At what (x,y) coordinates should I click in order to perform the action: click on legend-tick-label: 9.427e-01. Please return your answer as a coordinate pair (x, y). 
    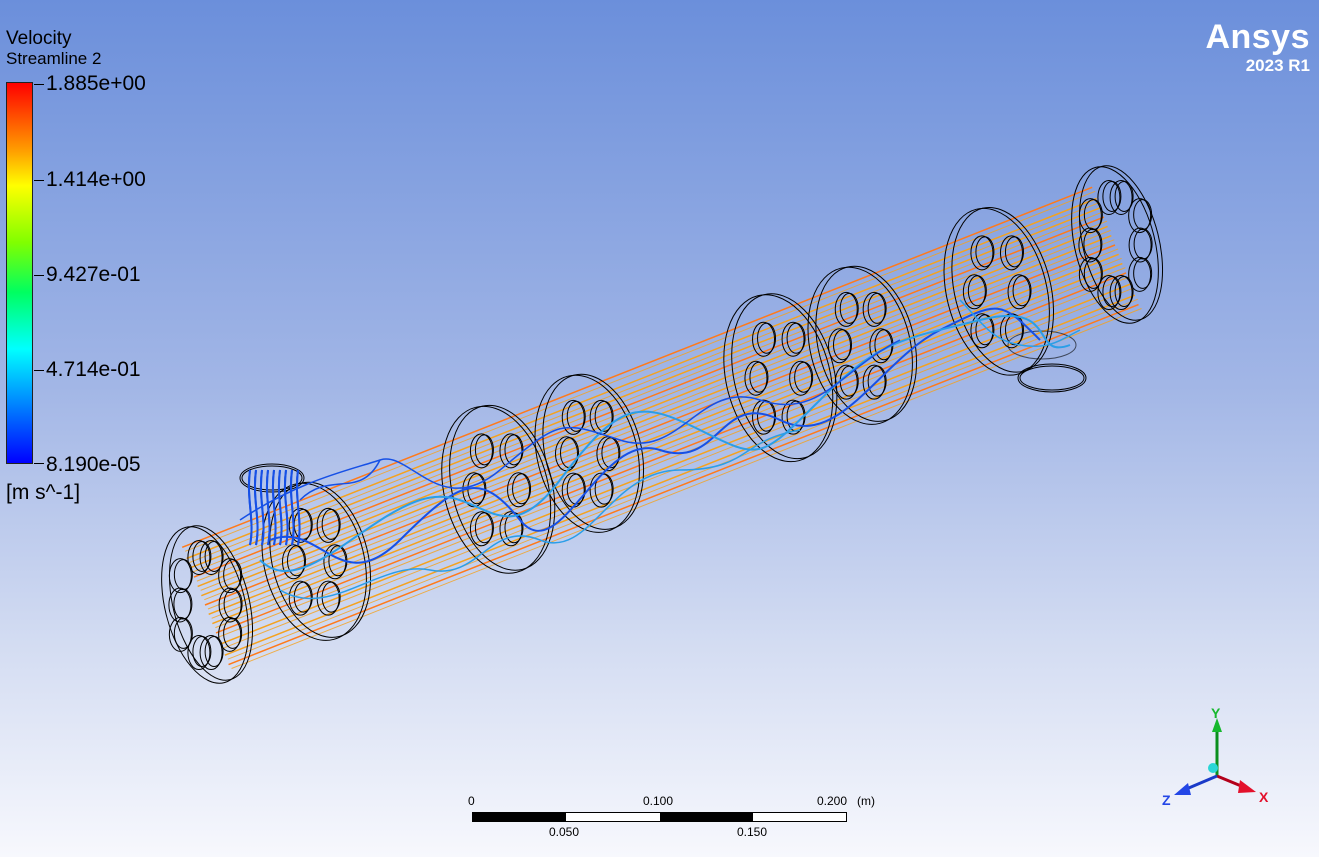
    Looking at the image, I should click on (93, 274).